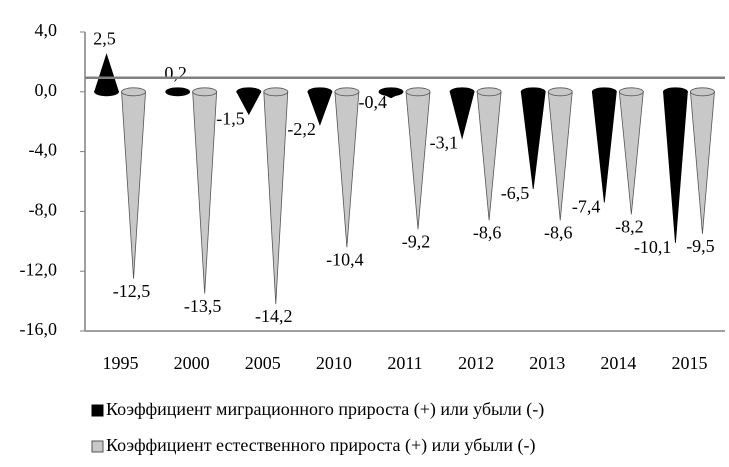 This screenshot has width=729, height=467. Describe the element at coordinates (629, 227) in the screenshot. I see `data-label: -8,2` at that location.